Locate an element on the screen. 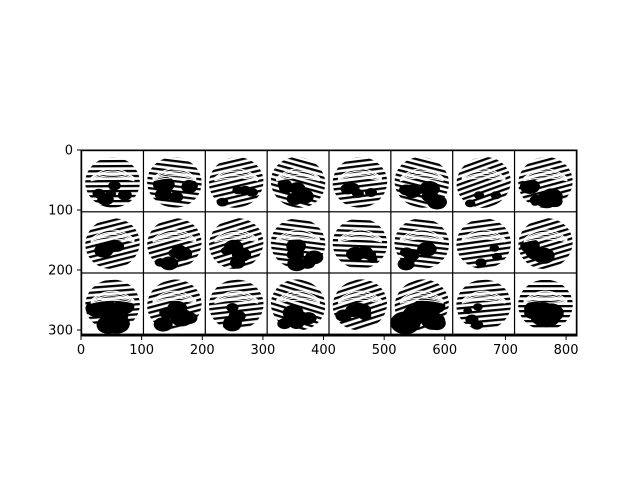 The height and width of the screenshot is (480, 640). x-tick-label: 400 is located at coordinates (323, 350).